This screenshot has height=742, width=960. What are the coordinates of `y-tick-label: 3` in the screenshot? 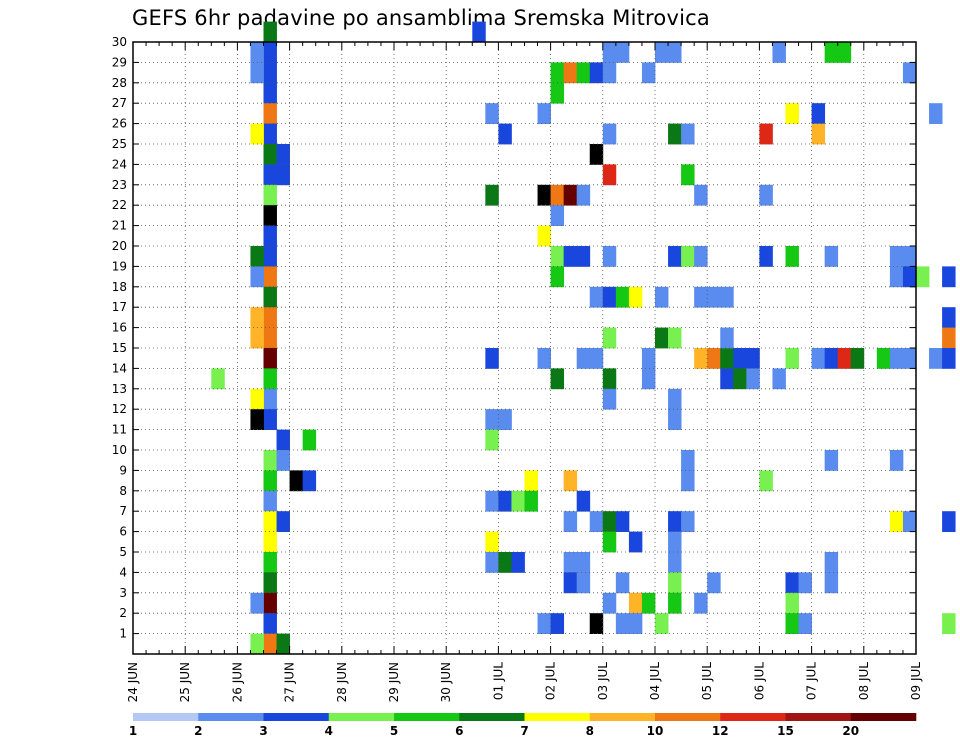 It's located at (123, 593).